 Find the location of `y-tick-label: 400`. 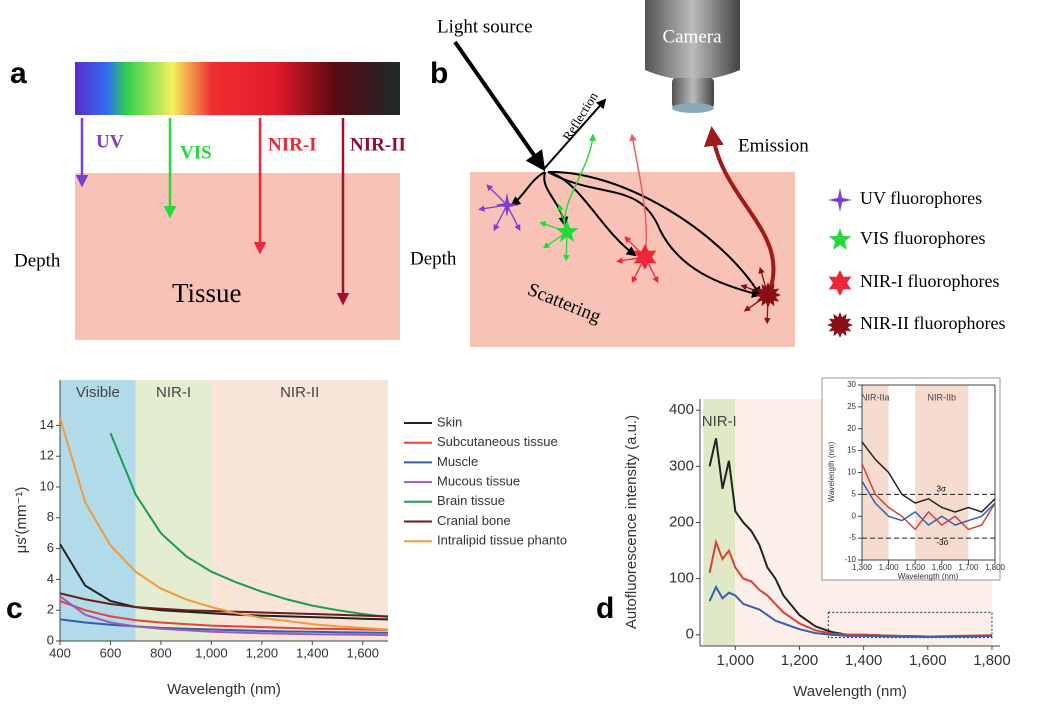

y-tick-label: 400 is located at coordinates (681, 409).